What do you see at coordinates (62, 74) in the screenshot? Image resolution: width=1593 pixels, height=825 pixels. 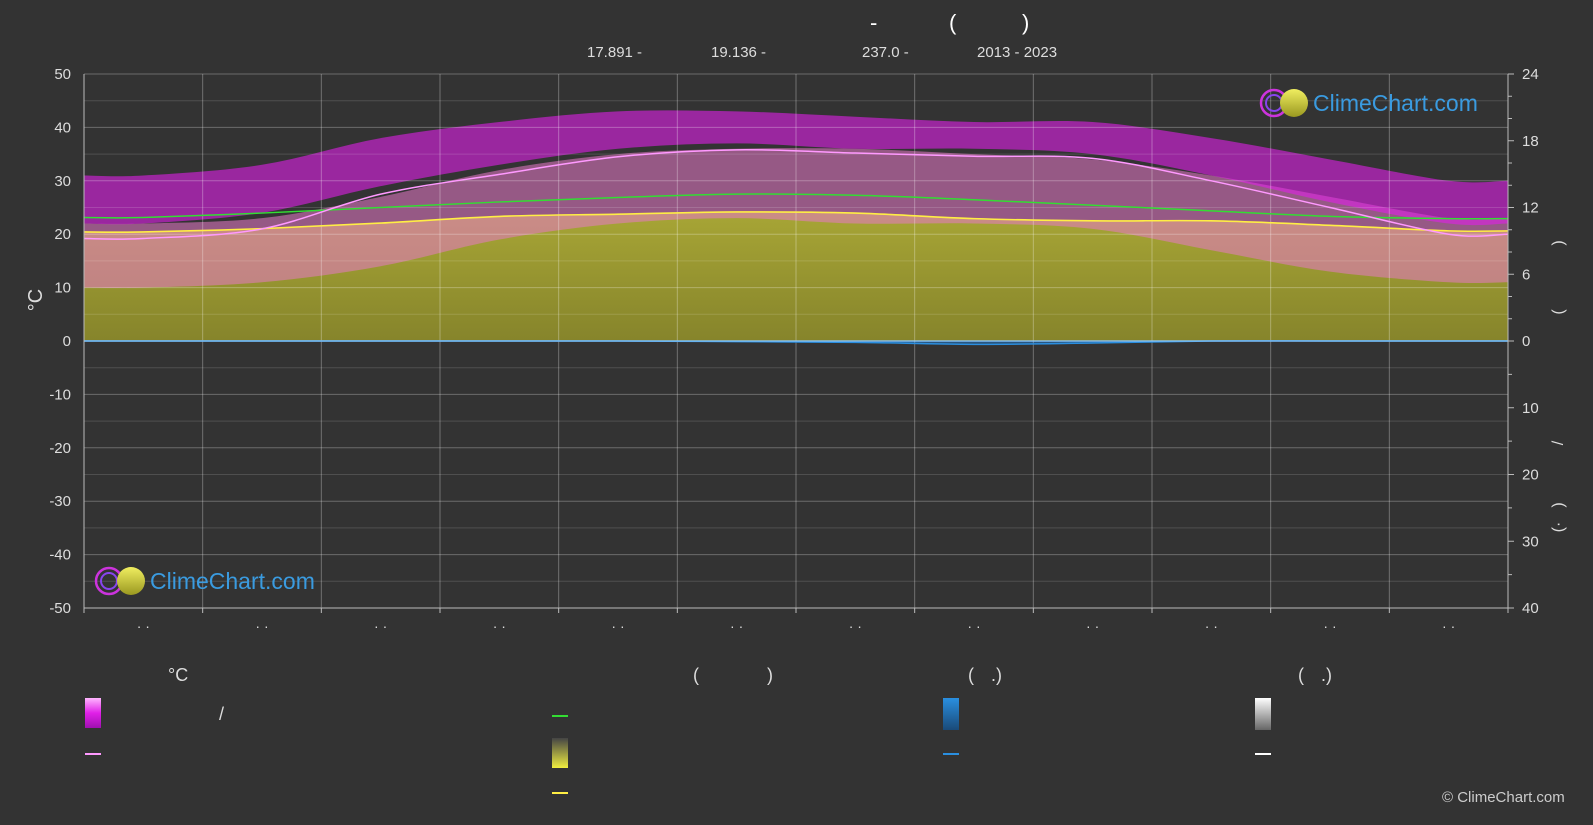 I see `y-tick-label: 50` at bounding box center [62, 74].